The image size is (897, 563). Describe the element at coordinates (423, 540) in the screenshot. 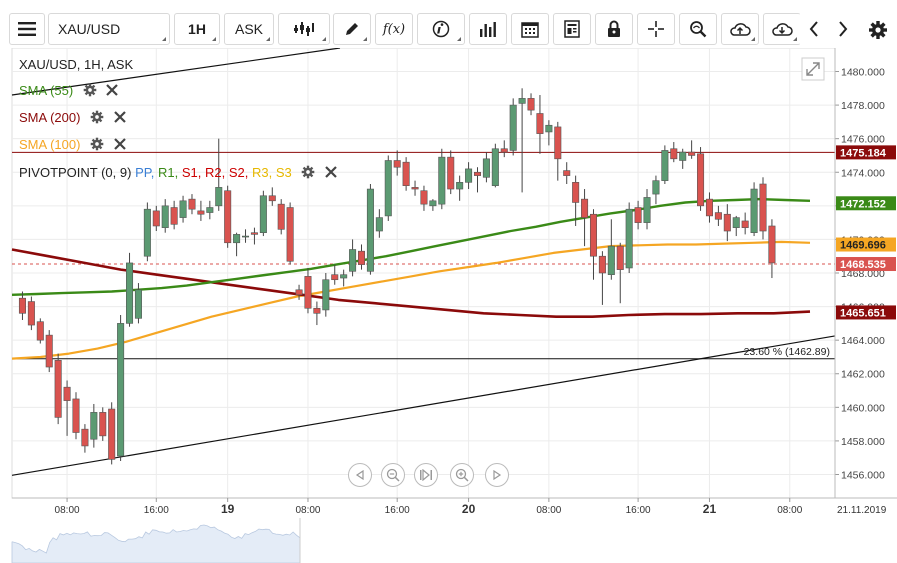

I see `navigator` at that location.